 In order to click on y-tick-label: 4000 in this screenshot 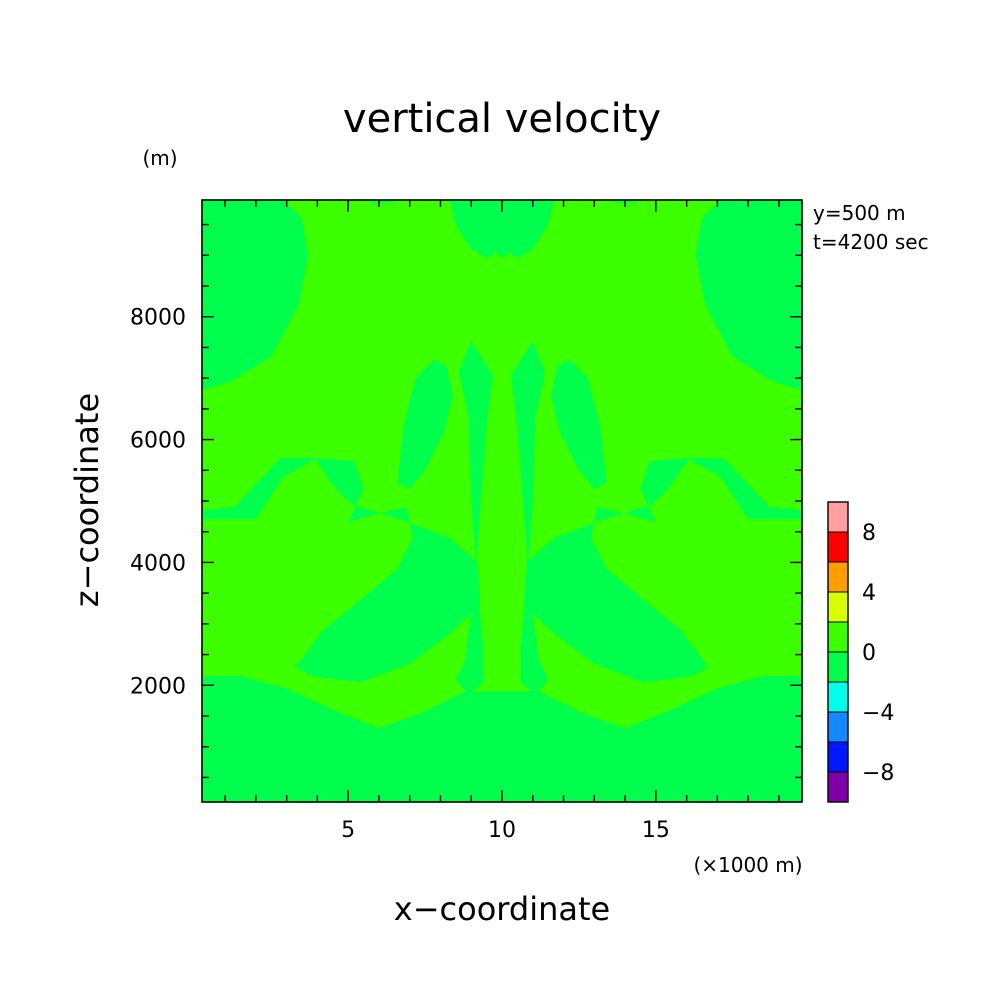, I will do `click(158, 563)`.